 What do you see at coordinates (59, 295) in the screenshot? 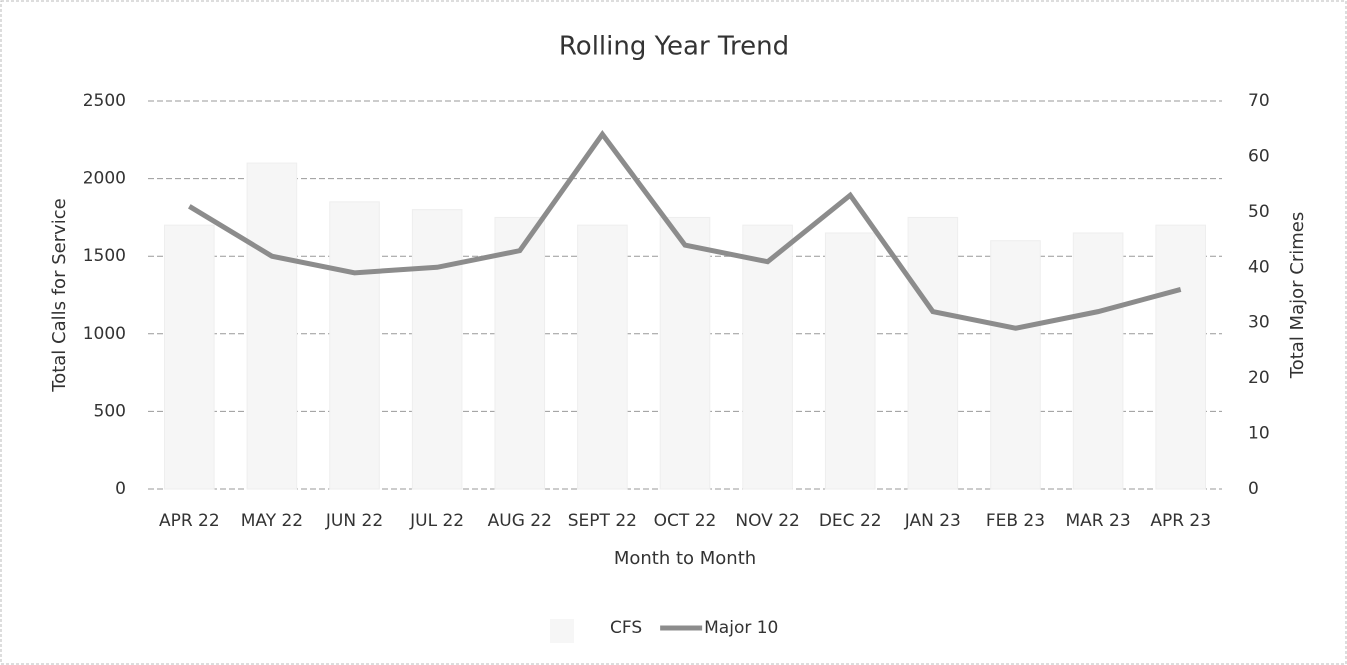
I see `y-axis-title: Total Calls for Service` at bounding box center [59, 295].